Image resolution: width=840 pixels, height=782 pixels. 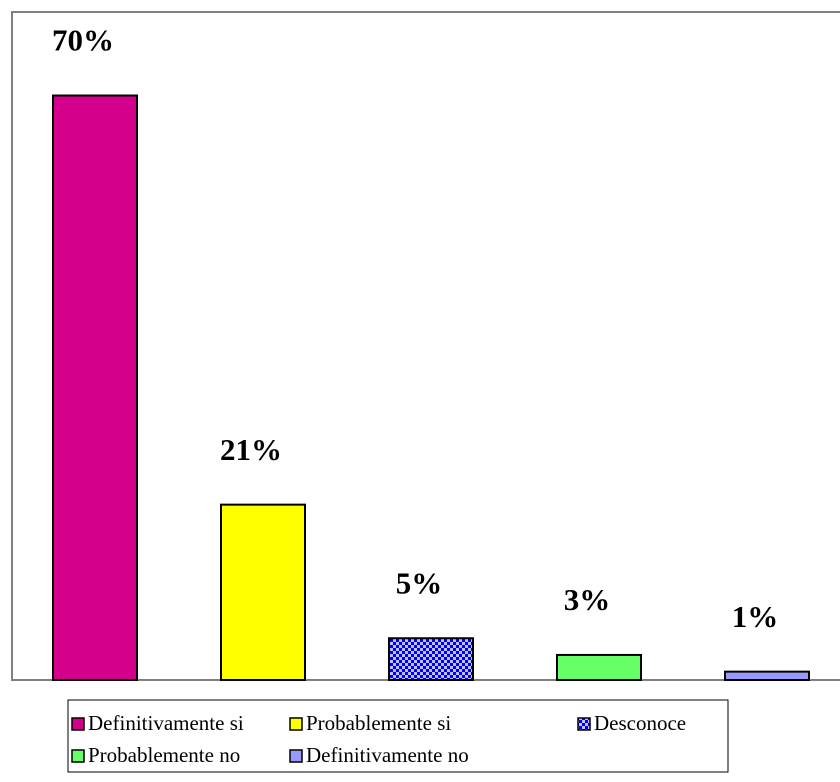 What do you see at coordinates (587, 599) in the screenshot?
I see `data-label: 3%` at bounding box center [587, 599].